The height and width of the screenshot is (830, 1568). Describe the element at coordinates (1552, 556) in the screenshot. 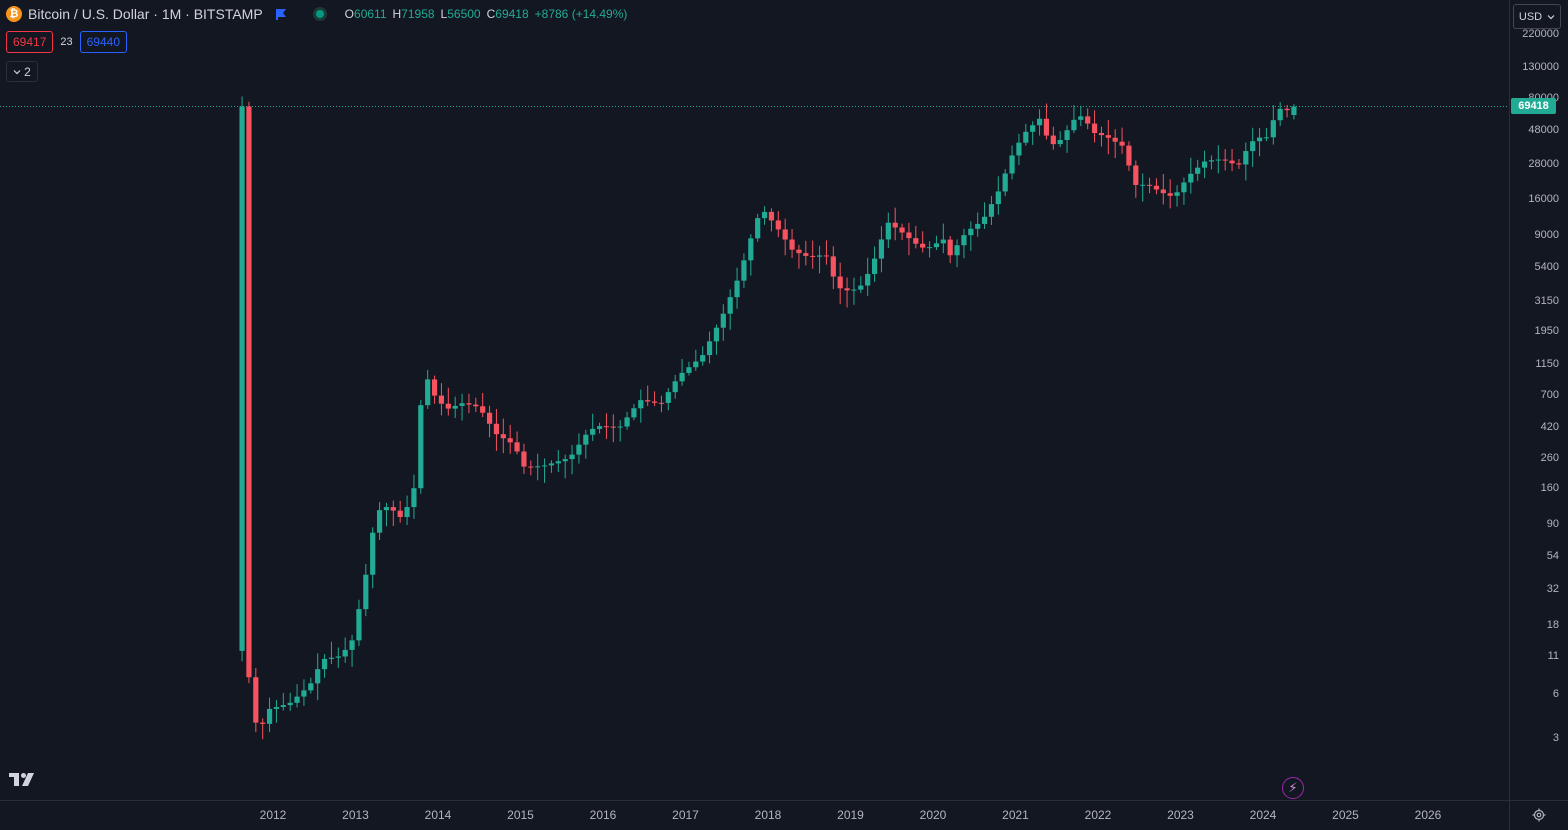

I see `price-tick-label: 54` at that location.